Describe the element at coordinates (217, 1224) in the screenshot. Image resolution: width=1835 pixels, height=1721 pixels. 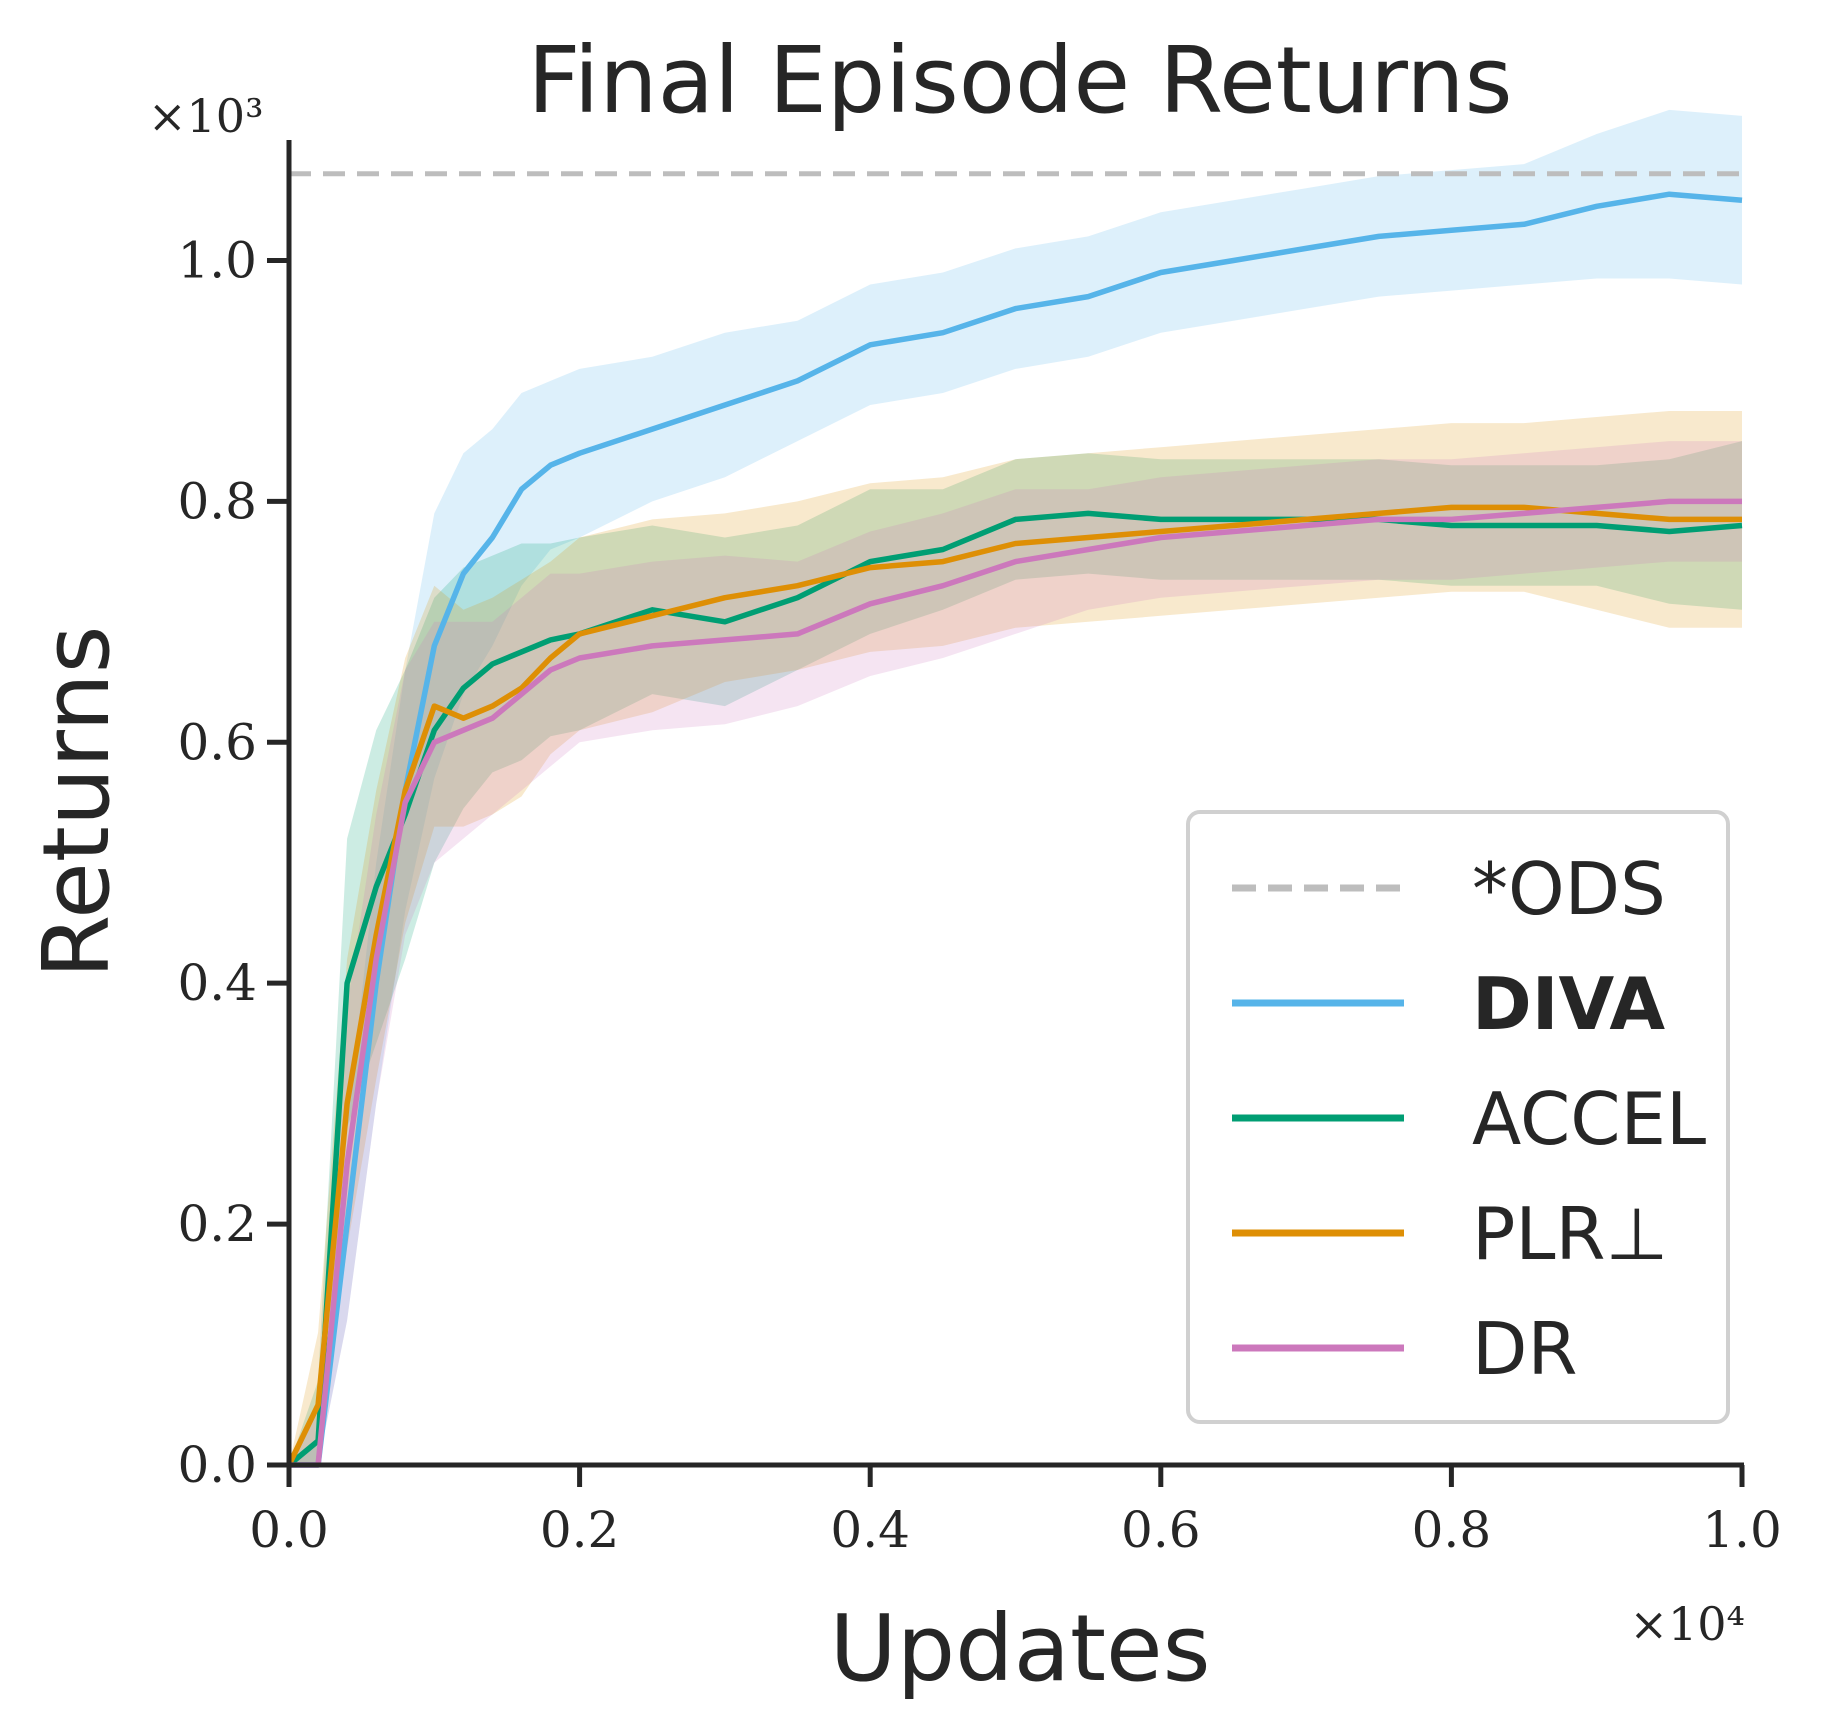
I see `y-tick-label: 0.2` at that location.